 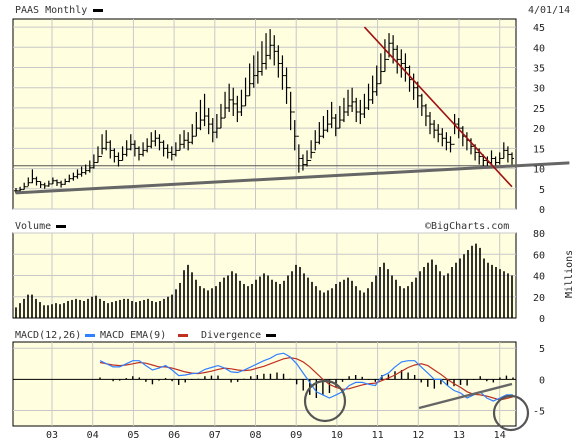 What do you see at coordinates (539, 48) in the screenshot?
I see `price-tick-label: 40` at bounding box center [539, 48].